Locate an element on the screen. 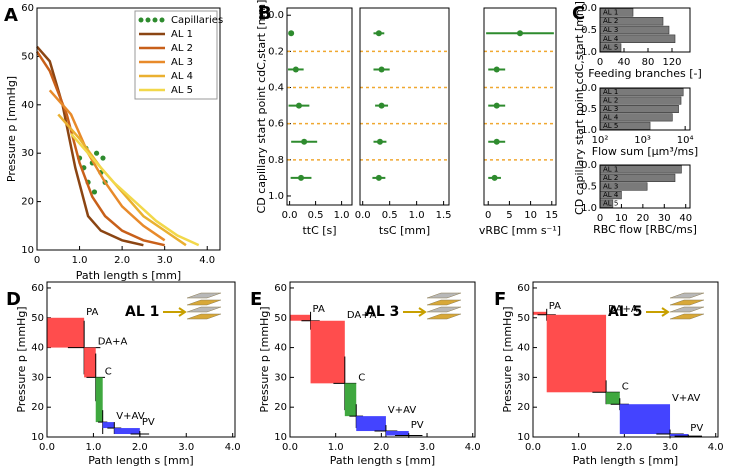 This screenshot has height=470, width=734. capillary-point is located at coordinates (94, 192).